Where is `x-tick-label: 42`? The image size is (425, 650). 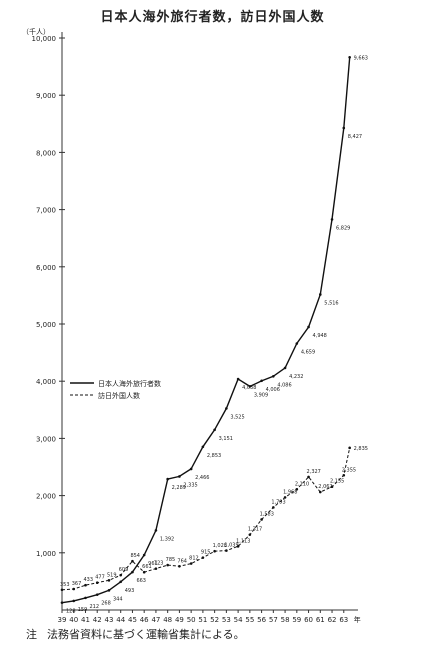
x-tick-label: 42 is located at coordinates (97, 620).